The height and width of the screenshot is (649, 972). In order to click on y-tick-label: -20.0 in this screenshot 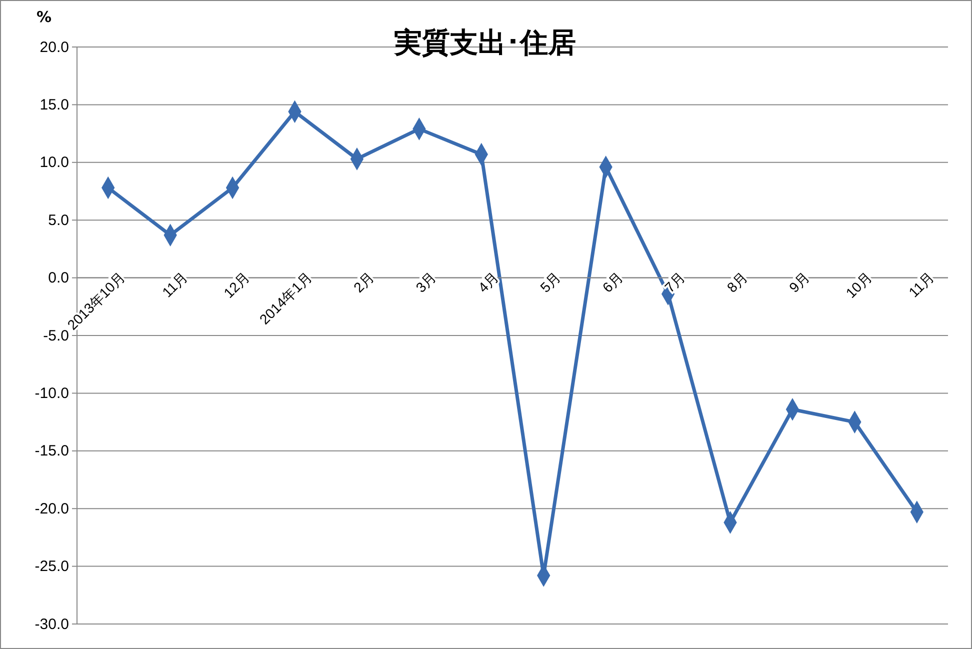, I will do `click(51, 509)`.